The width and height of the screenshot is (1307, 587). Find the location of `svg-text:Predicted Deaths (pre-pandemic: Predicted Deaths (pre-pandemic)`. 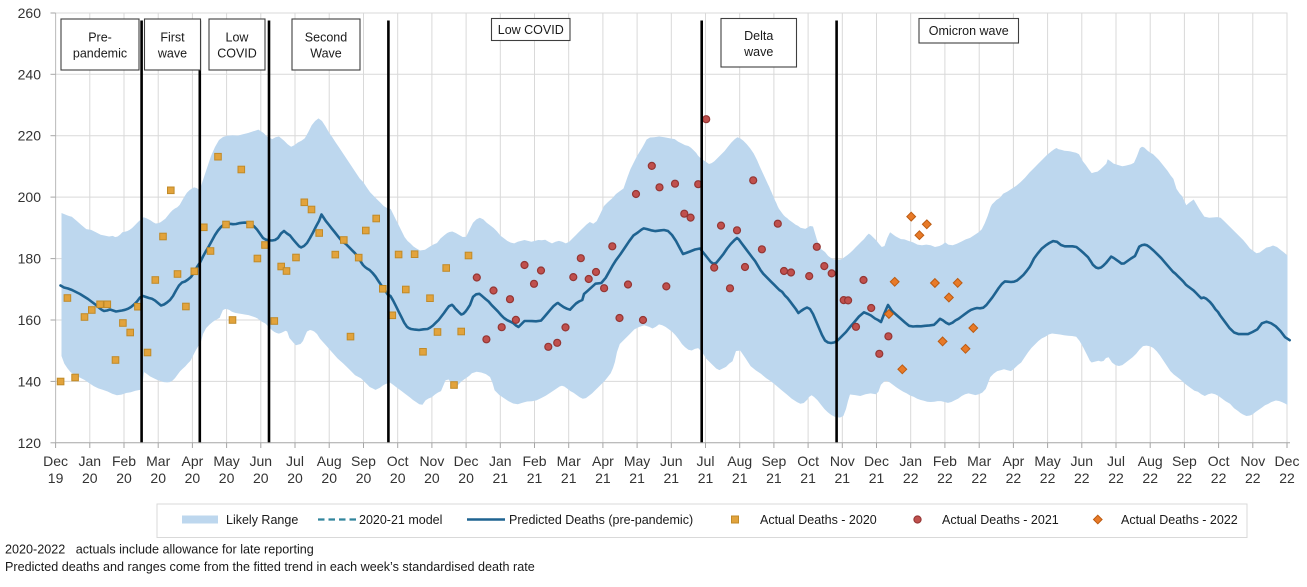

svg-text:Predicted Deaths (pre-pandemic: Predicted Deaths (pre-pandemic) is located at coordinates (601, 520).